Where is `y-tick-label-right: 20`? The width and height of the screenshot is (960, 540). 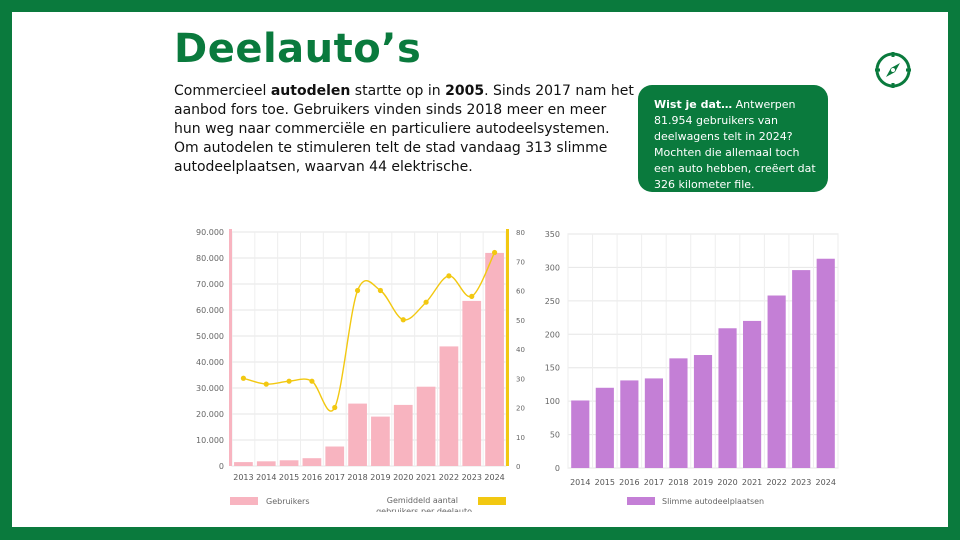 y-tick-label-right: 20 is located at coordinates (520, 409).